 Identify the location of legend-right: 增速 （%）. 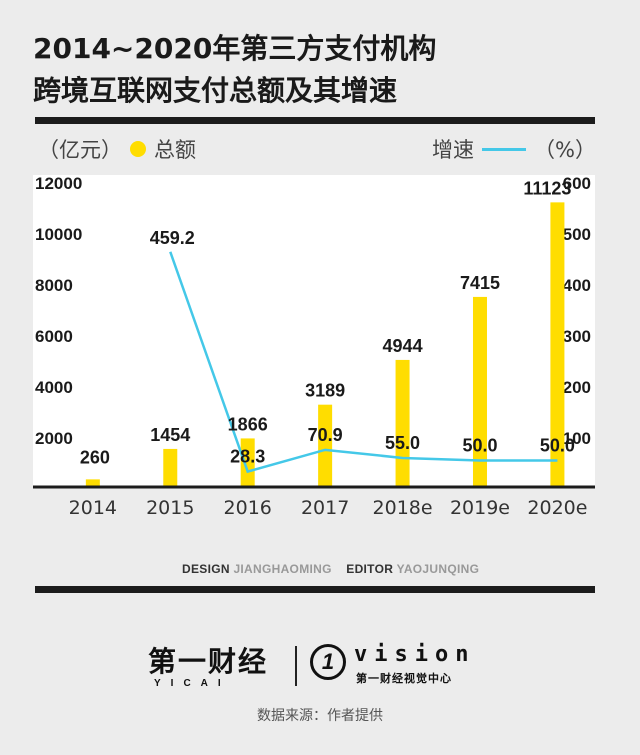
(514, 149).